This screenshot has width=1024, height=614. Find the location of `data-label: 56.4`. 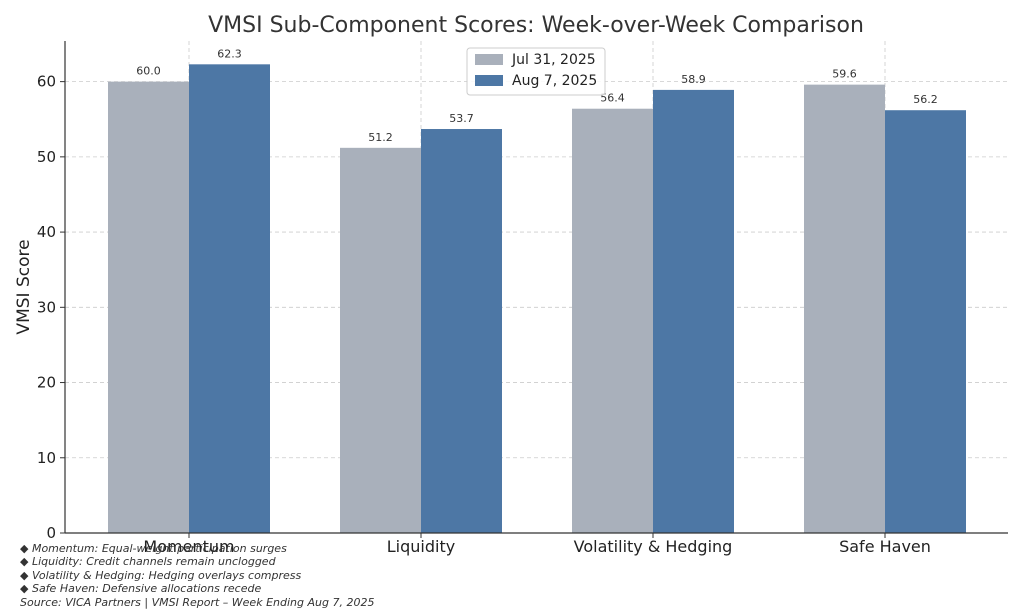

data-label: 56.4 is located at coordinates (612, 98).